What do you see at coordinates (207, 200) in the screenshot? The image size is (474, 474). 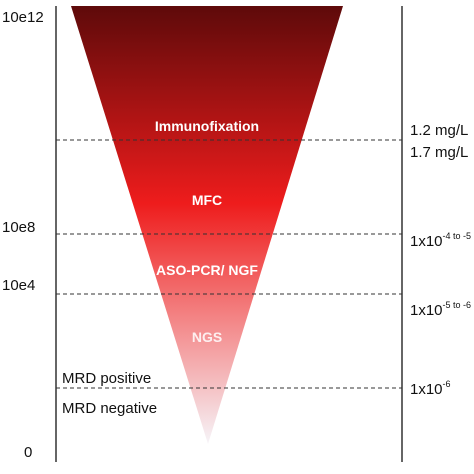 I see `technique-label-mfc: MFC` at bounding box center [207, 200].